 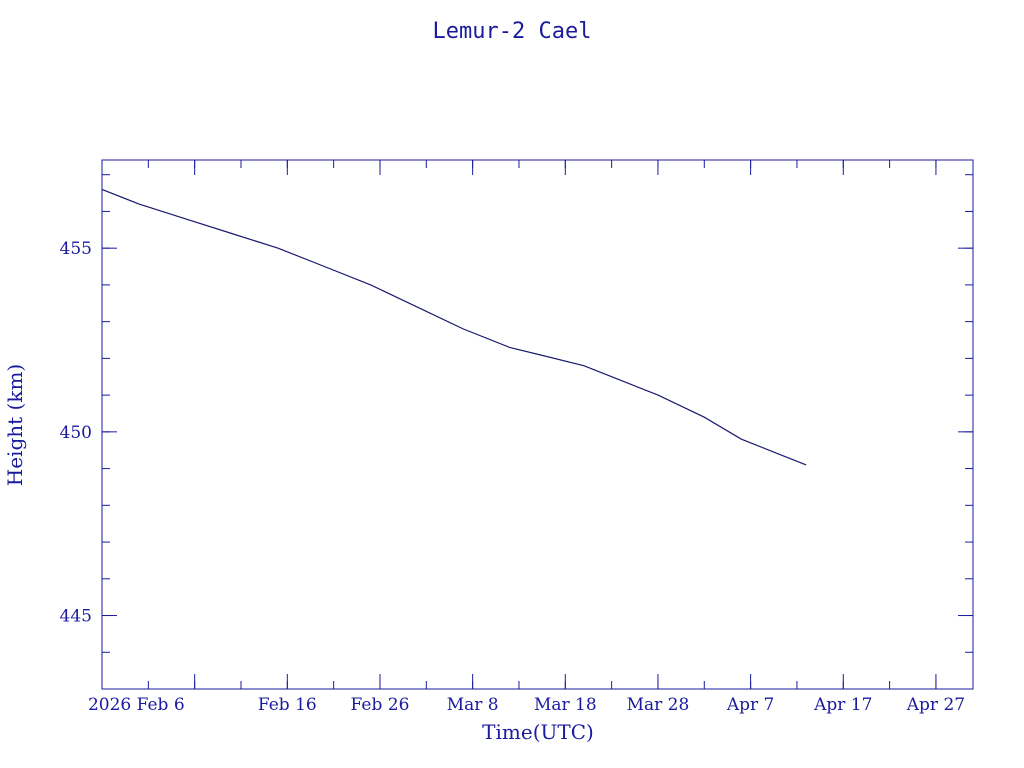 I want to click on x-tick-label: Mar 18, so click(x=565, y=705).